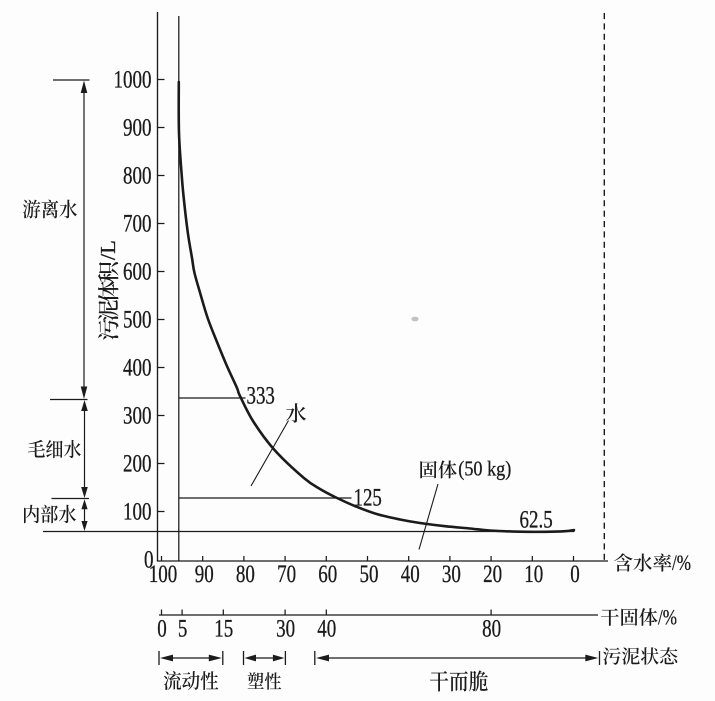 The height and width of the screenshot is (701, 715). I want to click on svg-text: 50, so click(369, 574).